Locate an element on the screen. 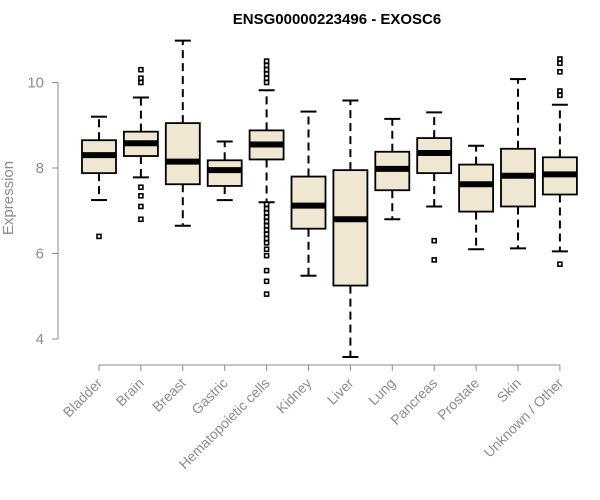 The height and width of the screenshot is (500, 600). x-tick-label: Brain is located at coordinates (130, 392).